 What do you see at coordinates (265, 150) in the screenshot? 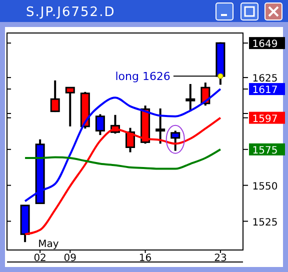
I see `y-tick-label: 1575` at bounding box center [265, 150].